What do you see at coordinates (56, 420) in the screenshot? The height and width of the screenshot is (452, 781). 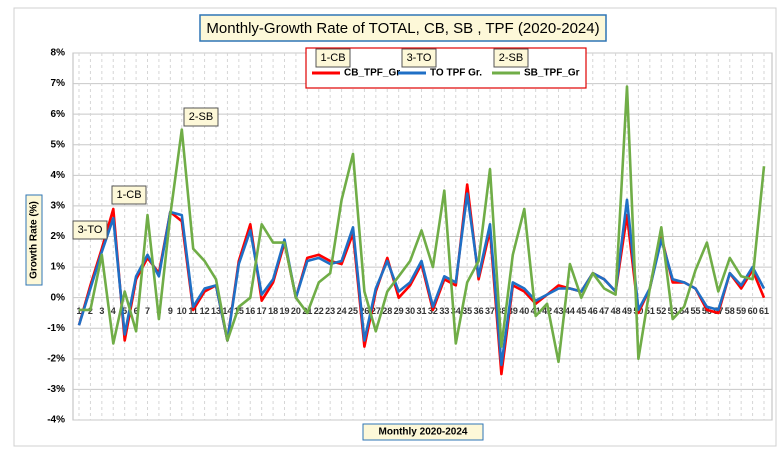 I see `y-tick-label: -4%` at bounding box center [56, 420].